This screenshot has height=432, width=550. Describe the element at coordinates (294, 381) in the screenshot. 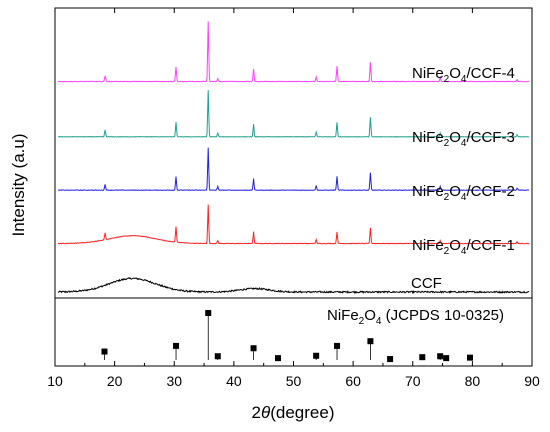

I see `x-tick-label: 50` at that location.